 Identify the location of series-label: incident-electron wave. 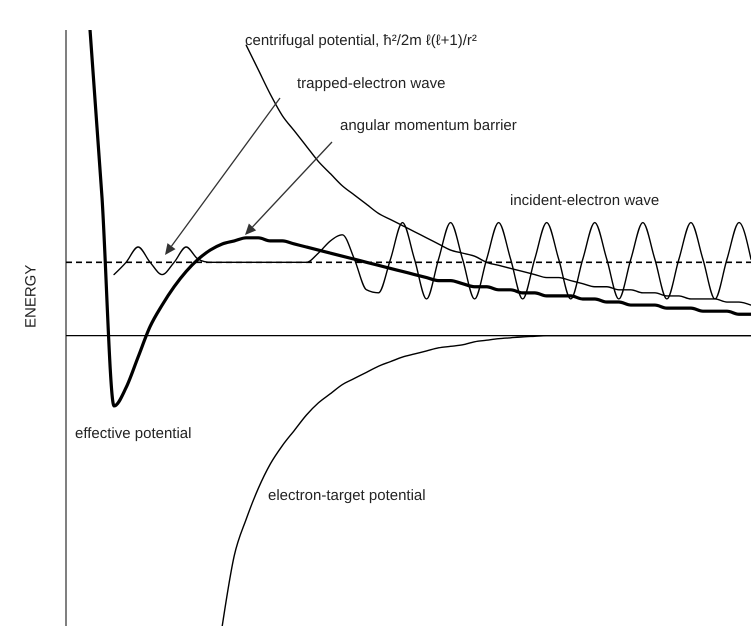
(585, 200).